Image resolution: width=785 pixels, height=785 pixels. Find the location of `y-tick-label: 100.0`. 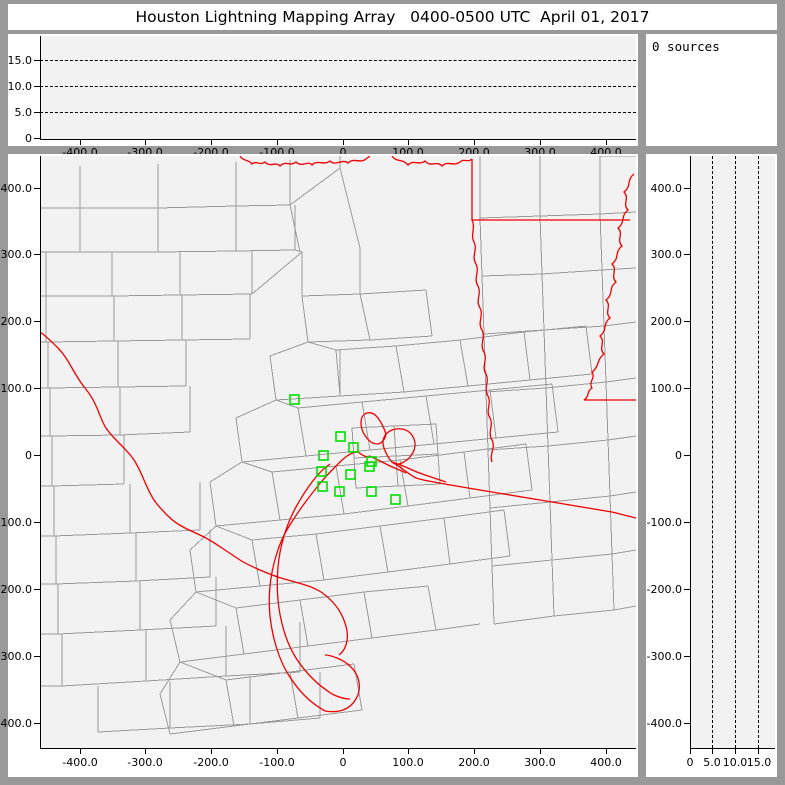

y-tick-label: 100.0 is located at coordinates (666, 388).